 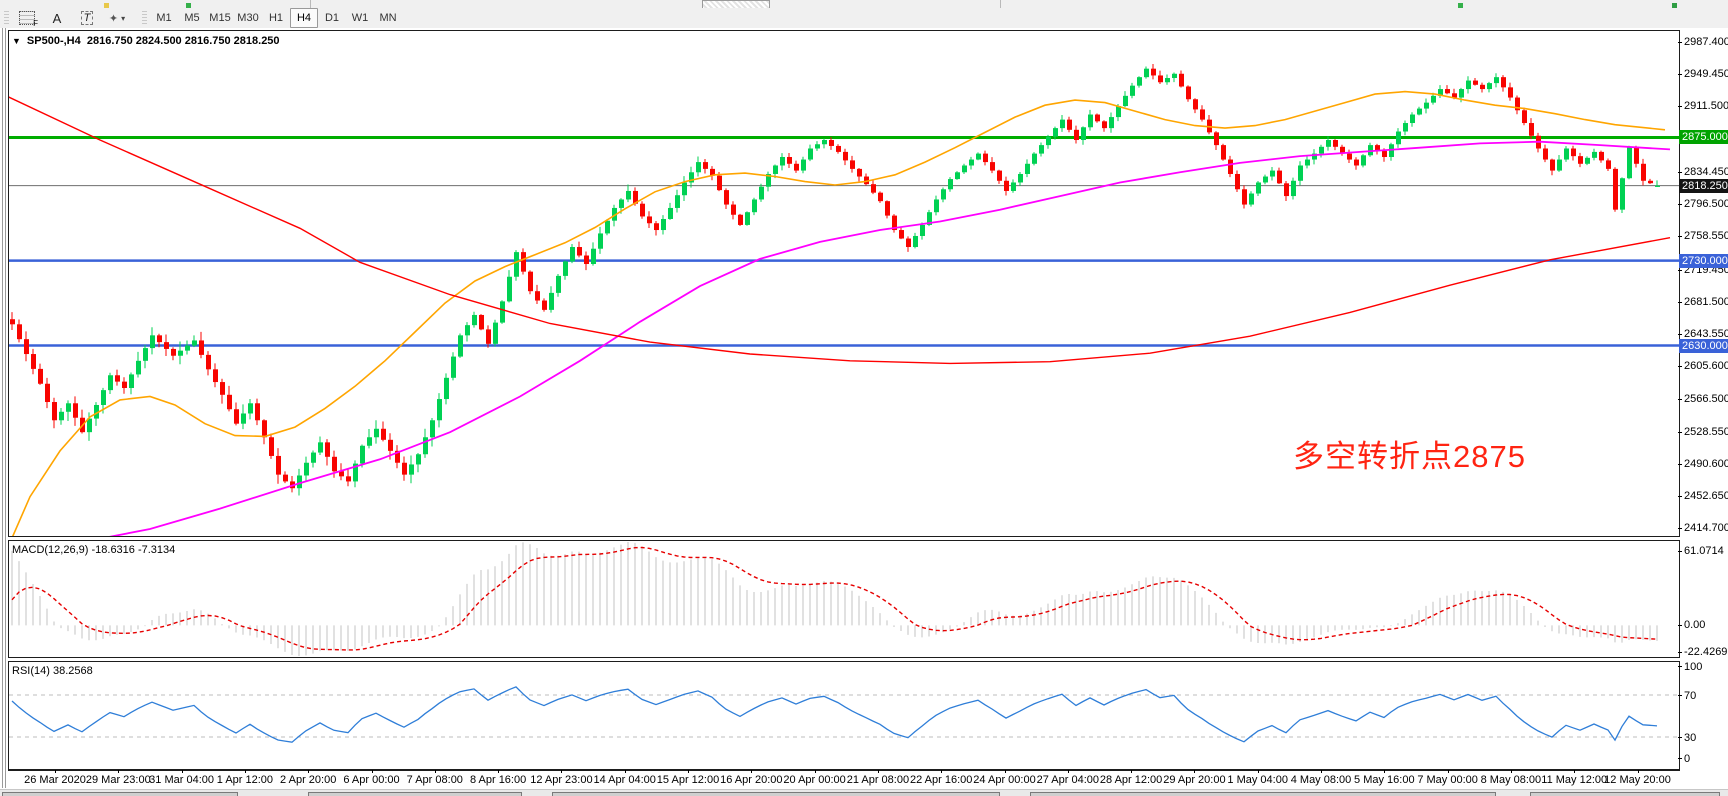 I want to click on timeframe-button-mn: MN, so click(x=388, y=18).